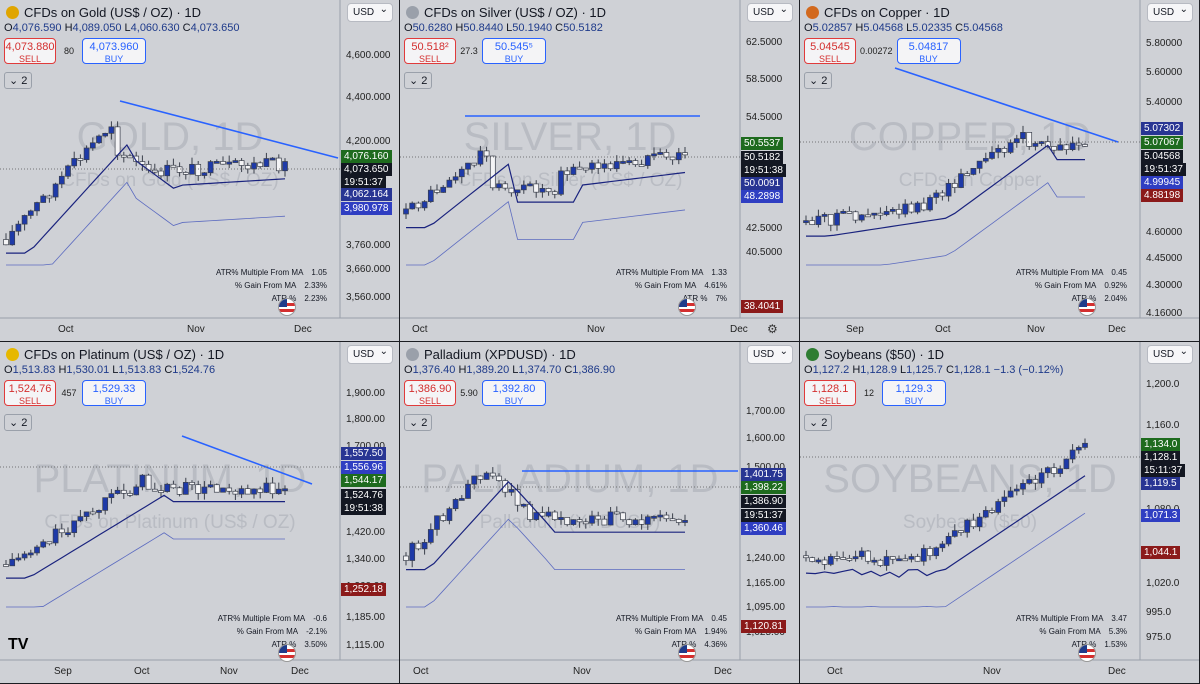 The width and height of the screenshot is (1200, 684). Describe the element at coordinates (303, 329) in the screenshot. I see `time-axis-tick: Dec` at that location.